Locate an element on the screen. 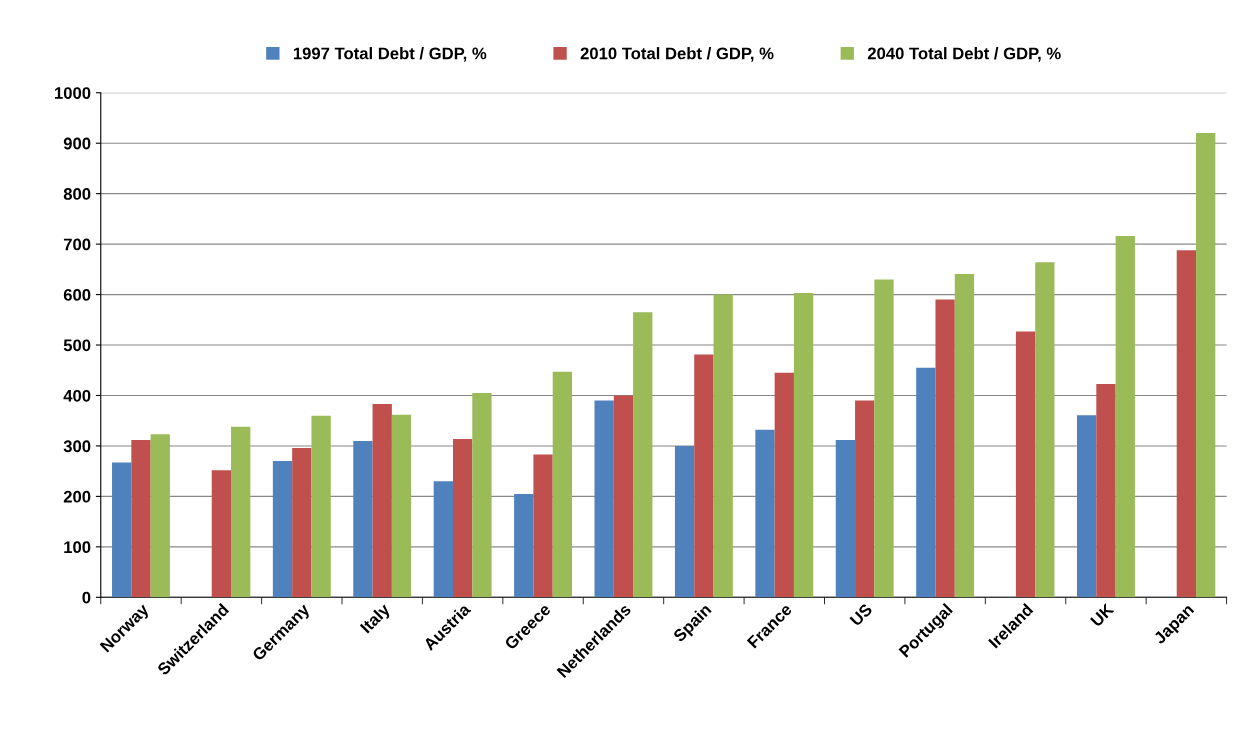  x-tick-label: US is located at coordinates (861, 614).